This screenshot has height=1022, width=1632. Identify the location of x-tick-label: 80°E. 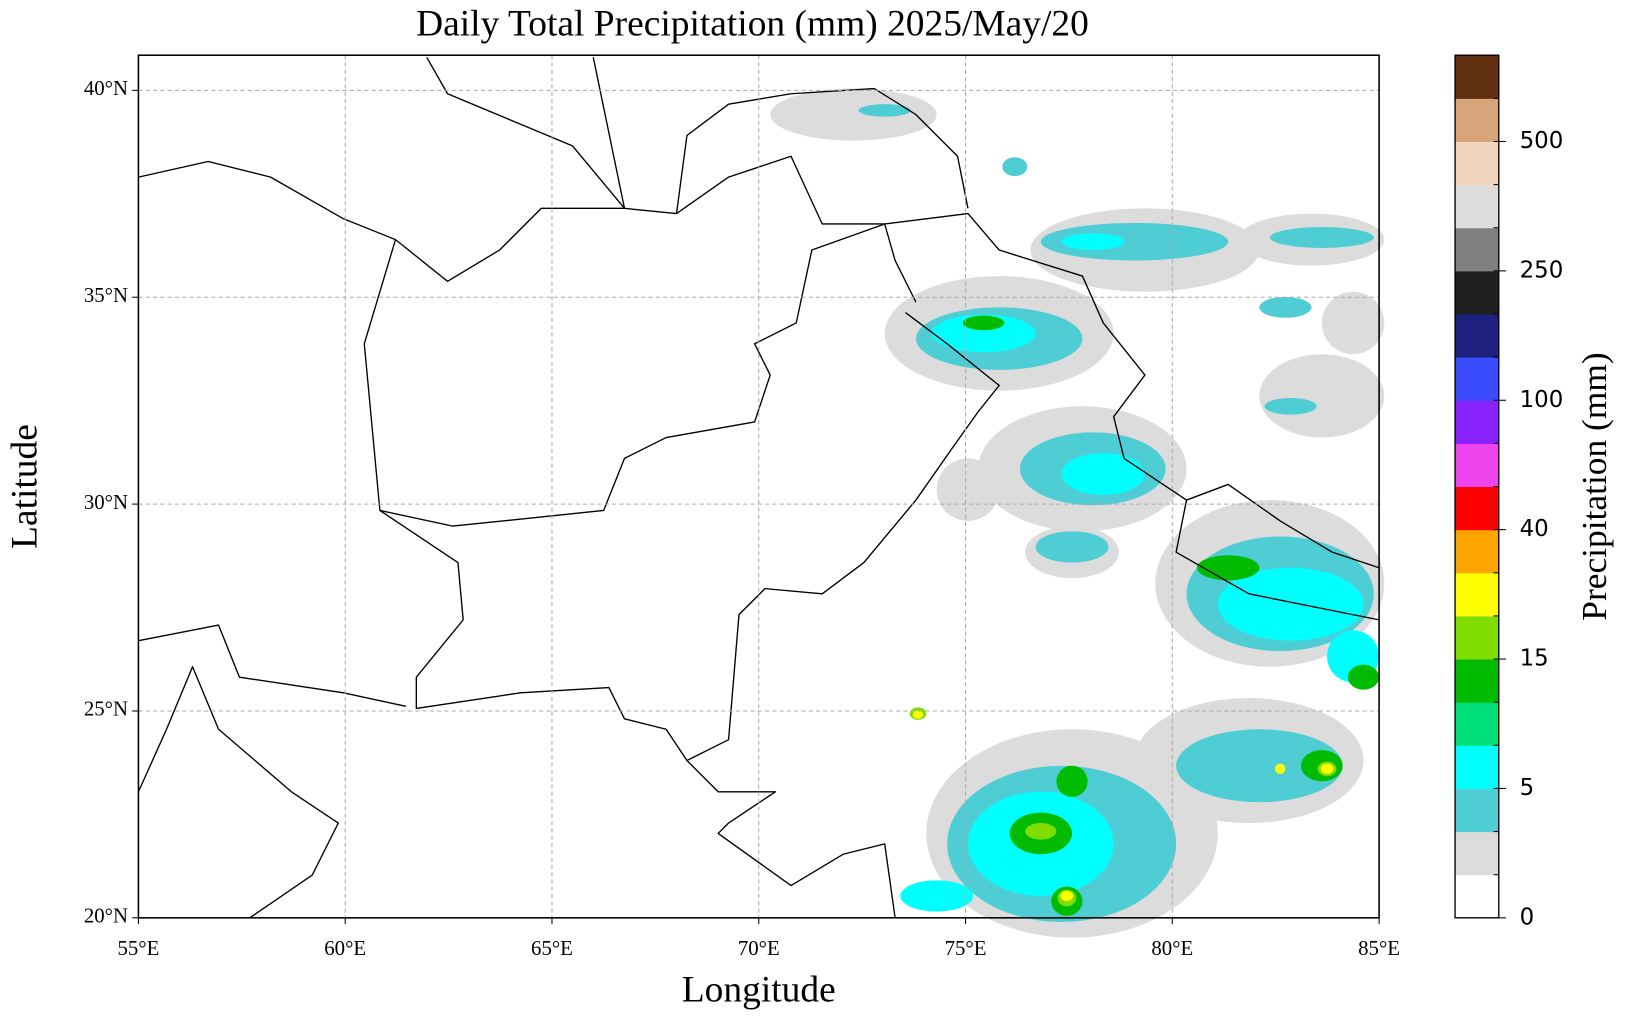
(1172, 948).